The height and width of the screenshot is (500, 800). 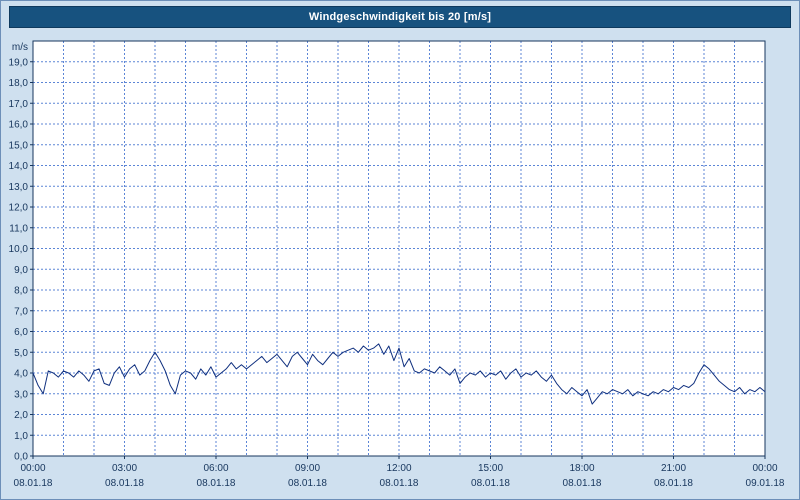 I want to click on svg-text: 8,0, so click(x=21, y=291).